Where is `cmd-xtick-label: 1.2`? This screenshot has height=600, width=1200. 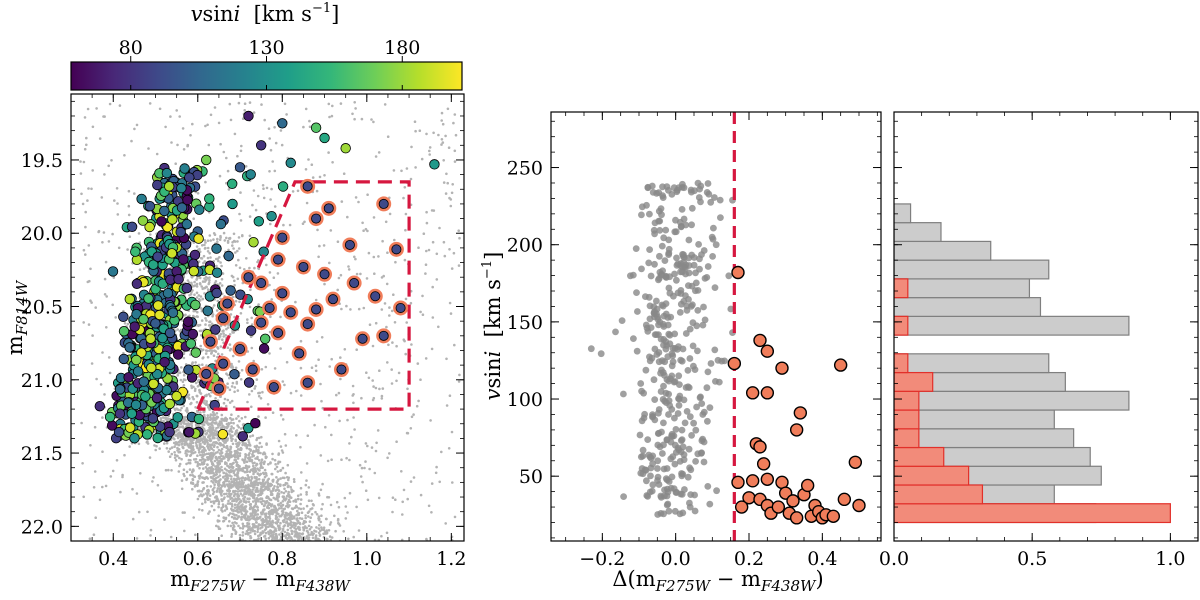 cmd-xtick-label: 1.2 is located at coordinates (451, 559).